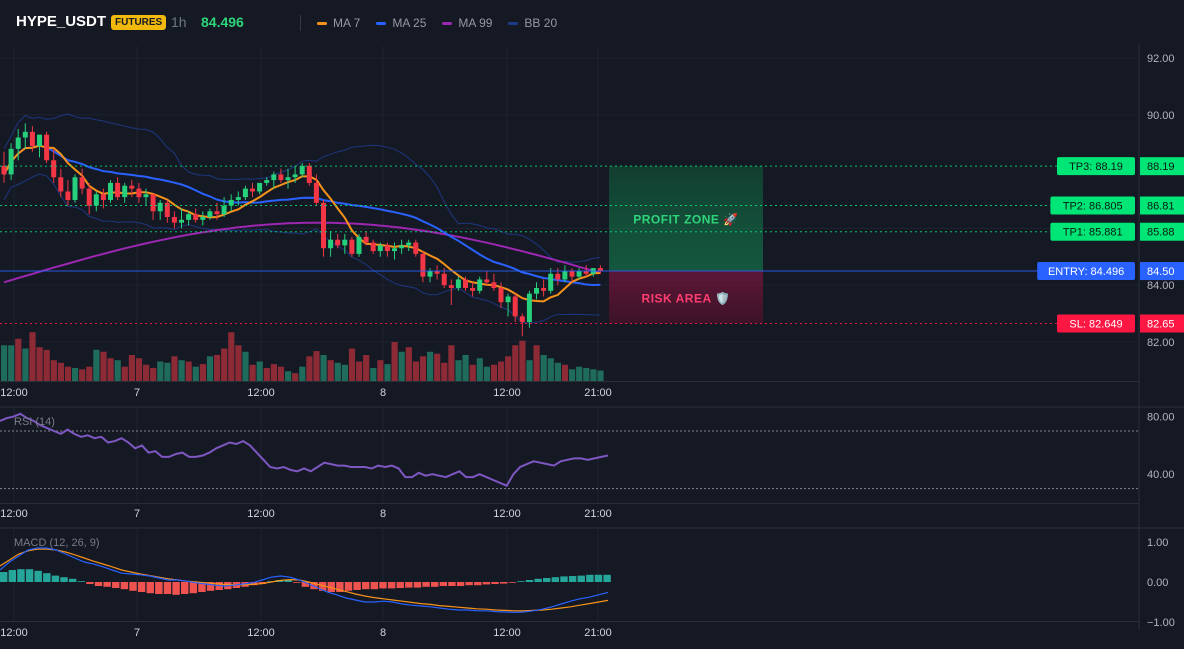  Describe the element at coordinates (1161, 59) in the screenshot. I see `price-tick-label: 92.00` at that location.